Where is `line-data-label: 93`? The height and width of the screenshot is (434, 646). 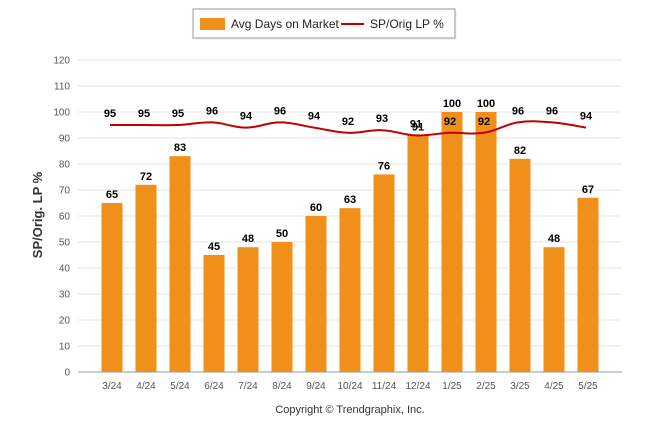 line-data-label: 93 is located at coordinates (382, 119).